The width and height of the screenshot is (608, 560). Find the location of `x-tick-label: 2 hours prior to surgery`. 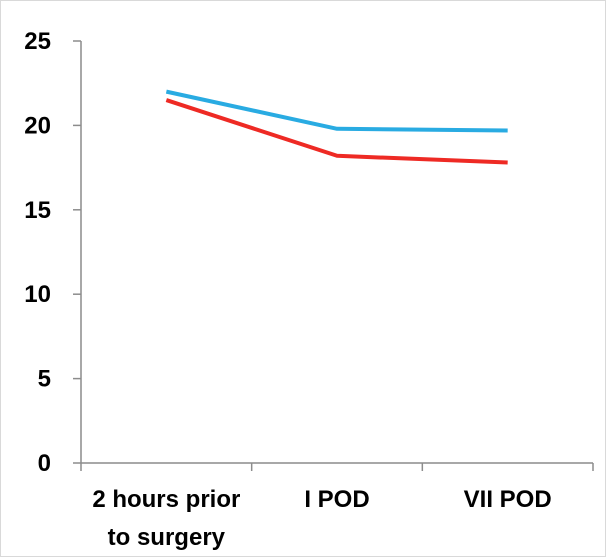

x-tick-label: 2 hours prior to surgery is located at coordinates (166, 518).